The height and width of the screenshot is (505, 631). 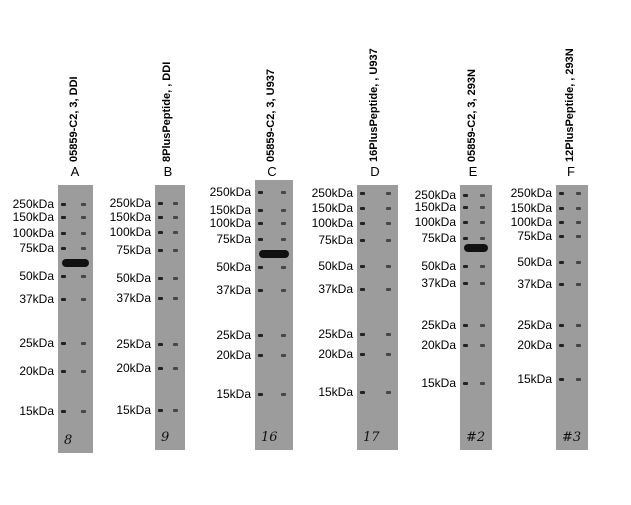 What do you see at coordinates (168, 171) in the screenshot?
I see `lane-letter: B` at bounding box center [168, 171].